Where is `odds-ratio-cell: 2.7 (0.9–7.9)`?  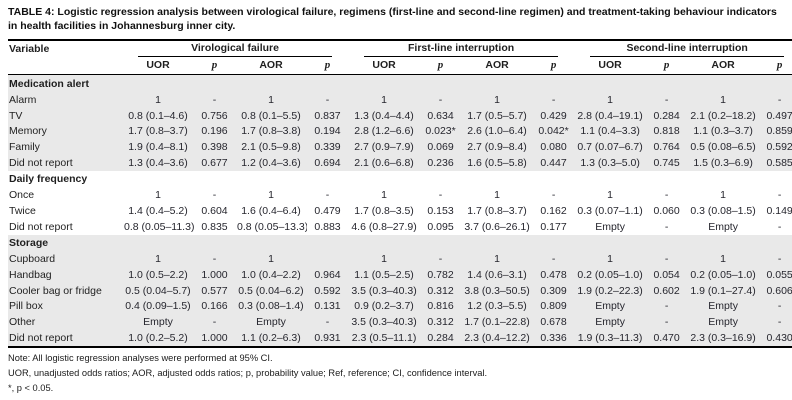 odds-ratio-cell: 2.7 (0.9–7.9) is located at coordinates (384, 147).